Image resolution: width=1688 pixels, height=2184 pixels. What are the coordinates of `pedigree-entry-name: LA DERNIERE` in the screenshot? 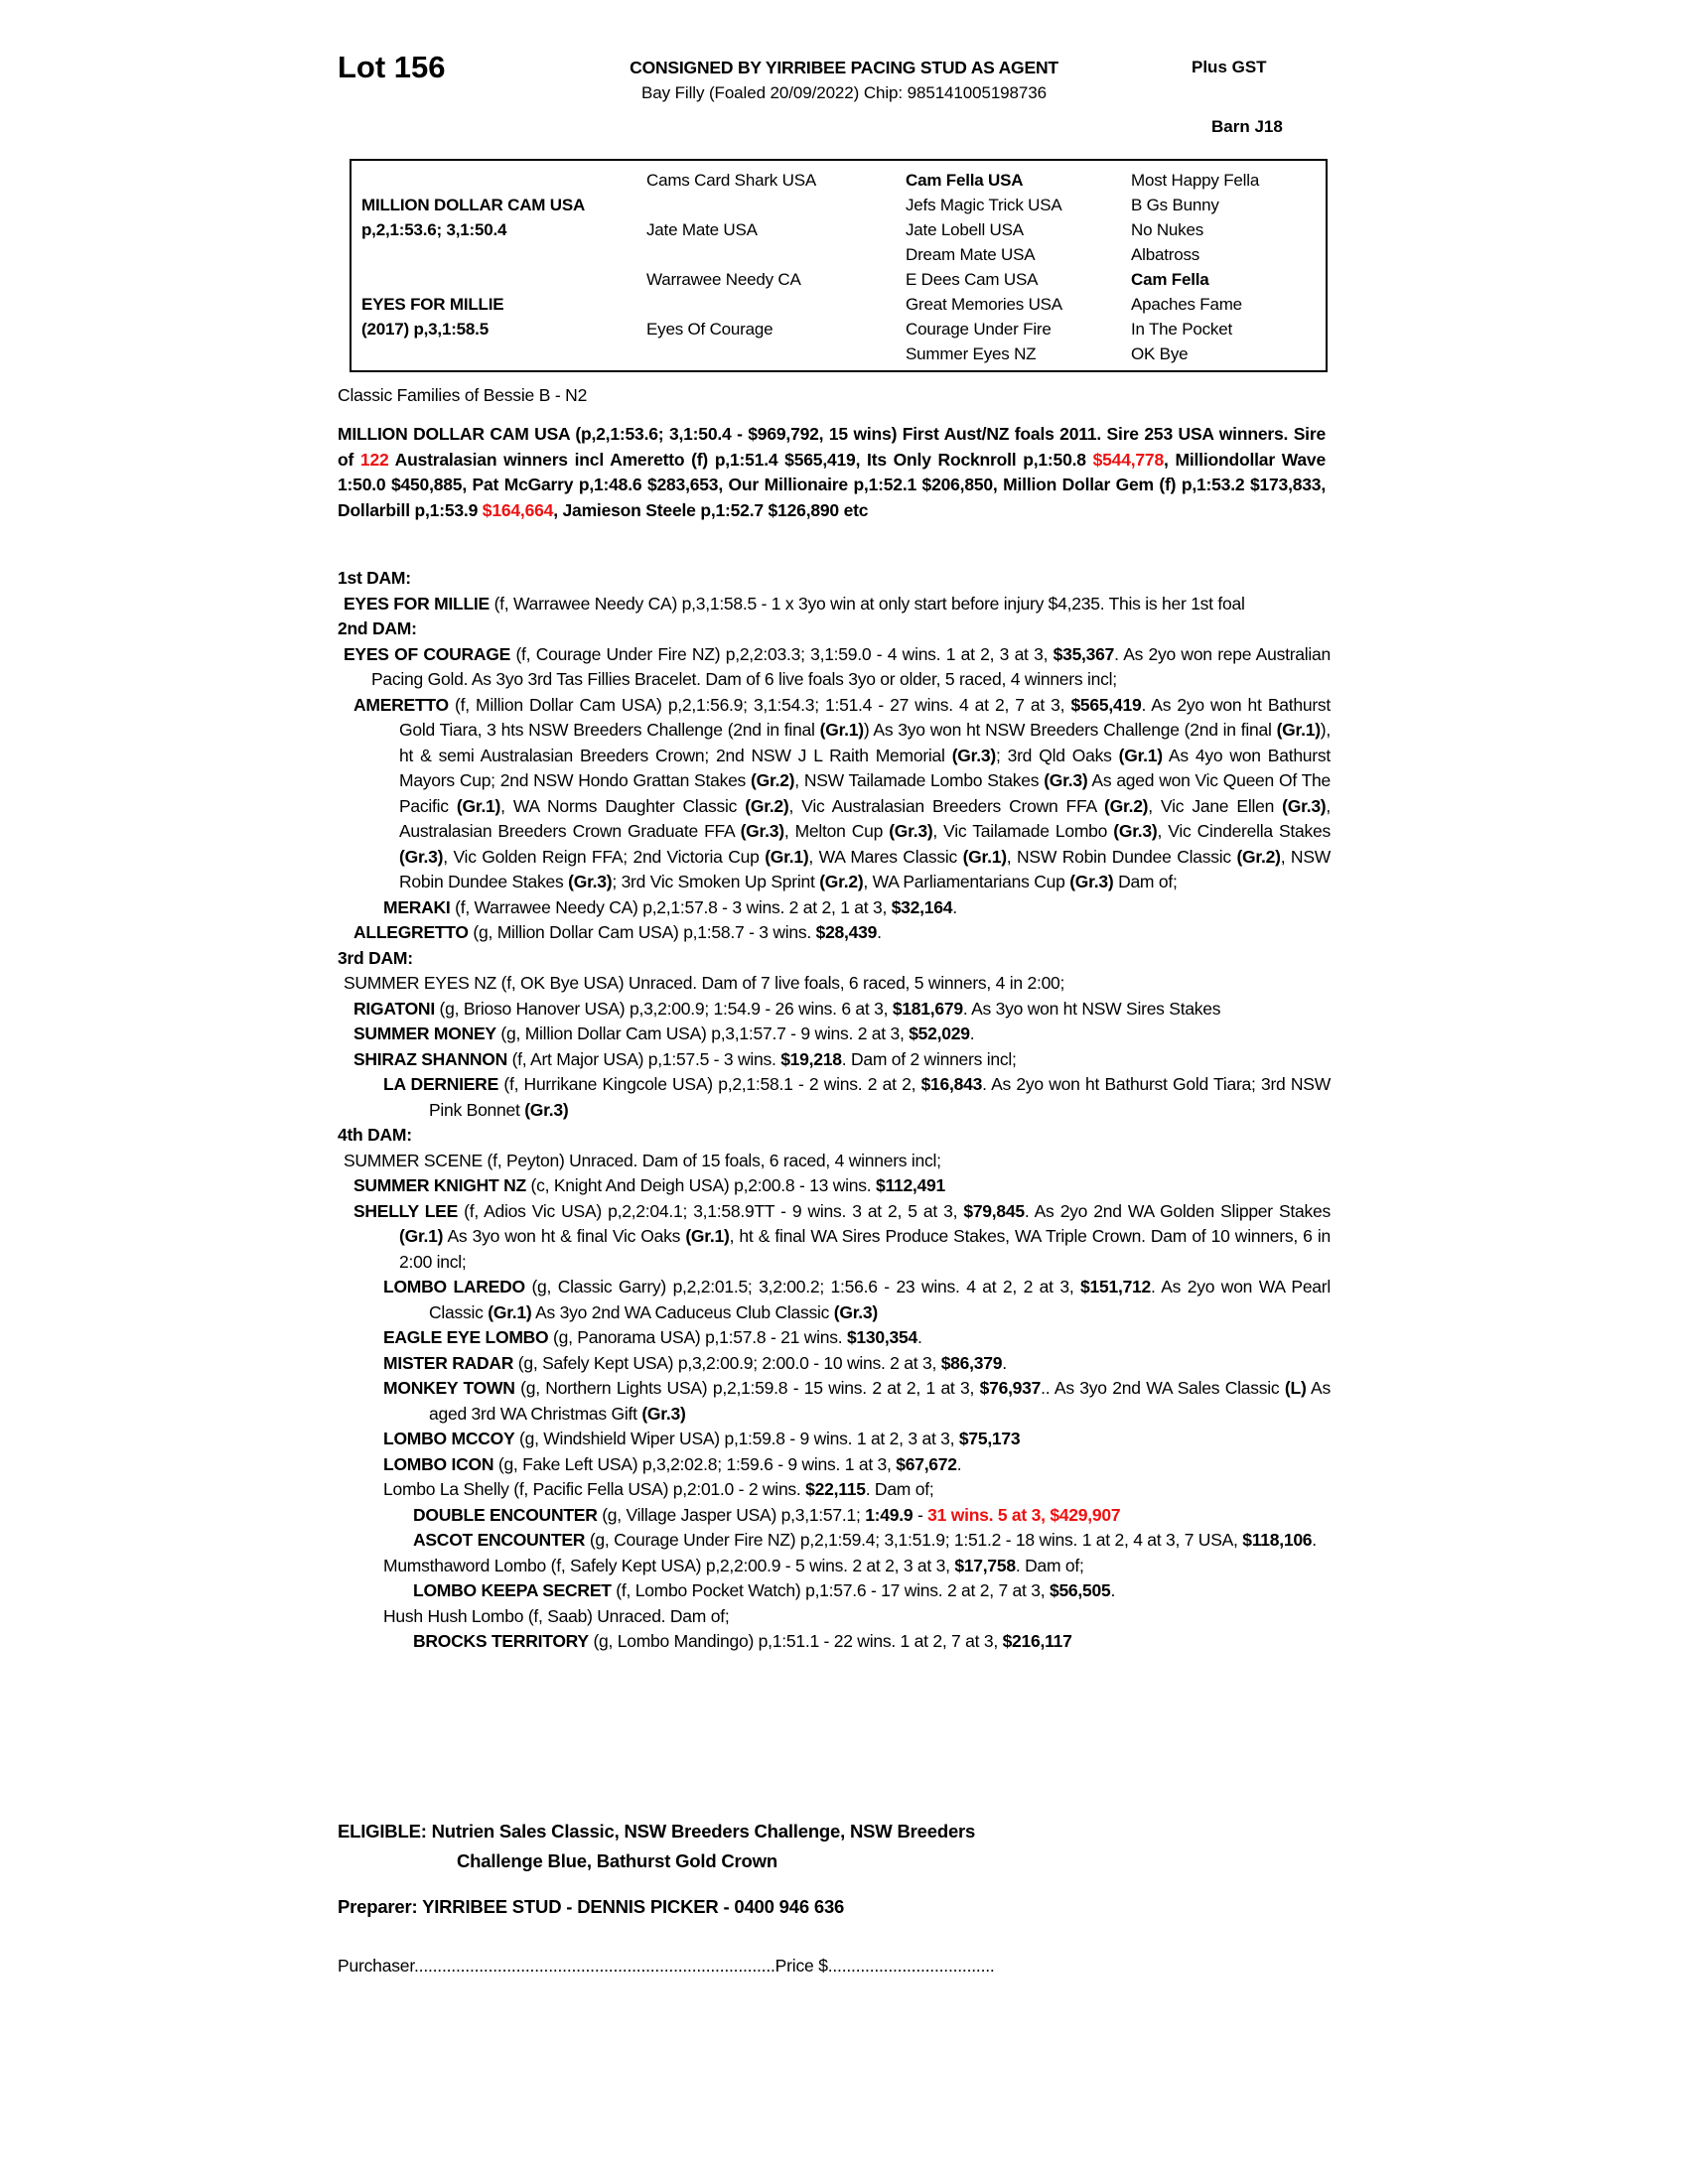 It's located at (440, 1084).